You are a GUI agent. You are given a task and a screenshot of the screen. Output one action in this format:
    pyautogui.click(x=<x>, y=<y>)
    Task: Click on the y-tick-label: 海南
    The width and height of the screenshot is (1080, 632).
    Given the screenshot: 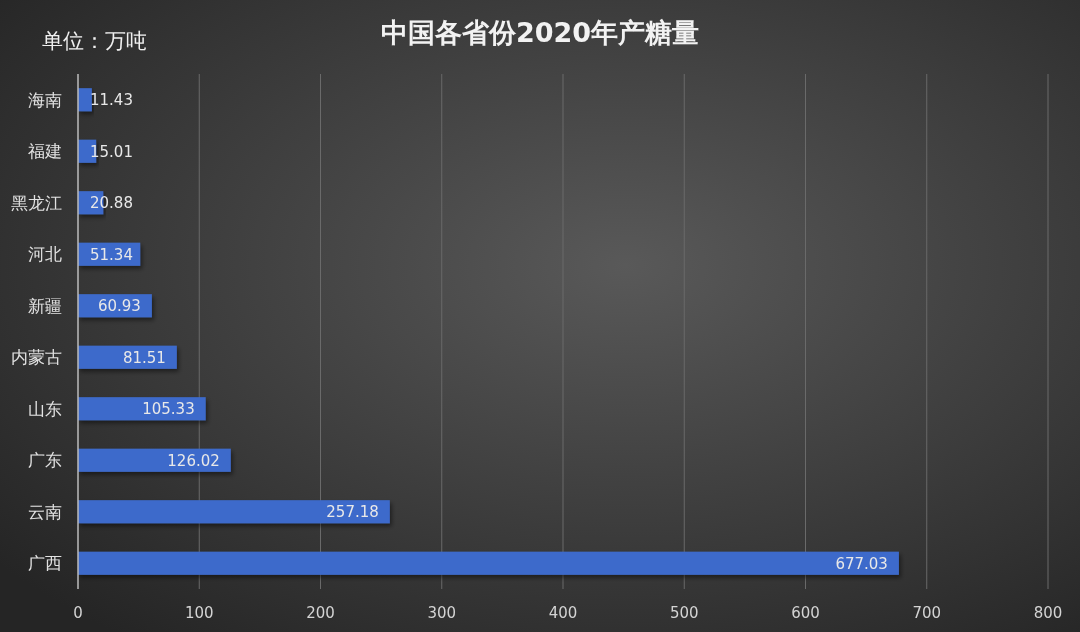 What is the action you would take?
    pyautogui.click(x=45, y=99)
    